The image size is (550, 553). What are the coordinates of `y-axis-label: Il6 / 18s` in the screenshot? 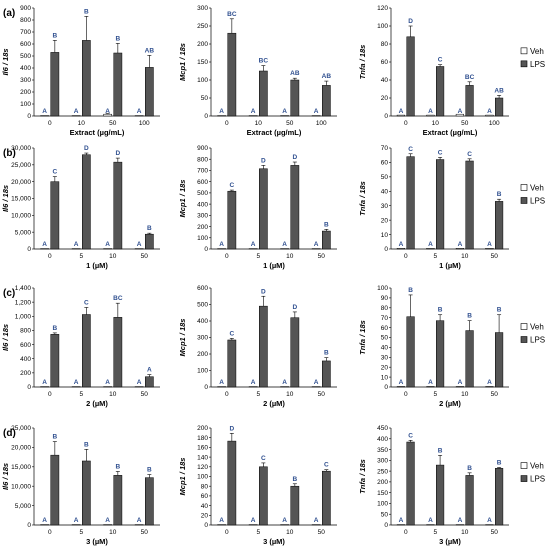 It's located at (5, 476).